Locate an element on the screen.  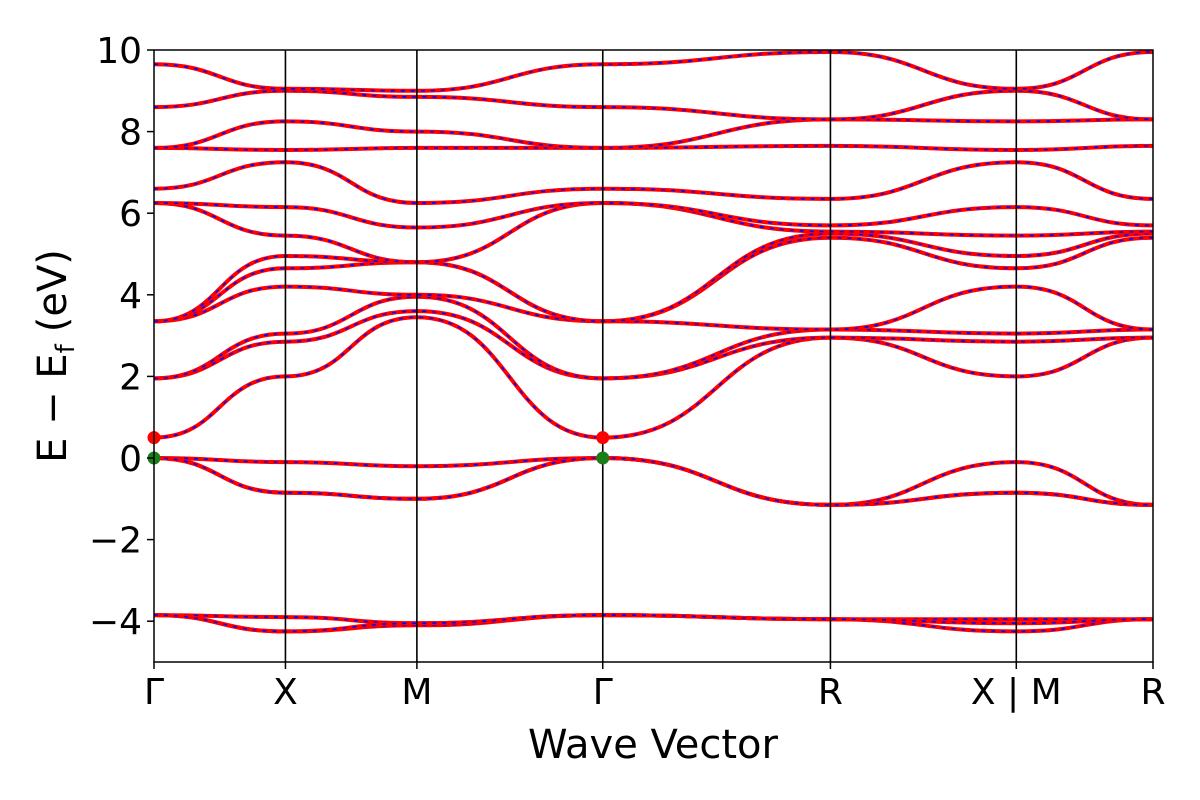
y-axis-label: E − Ef (eV) is located at coordinates (55, 356).